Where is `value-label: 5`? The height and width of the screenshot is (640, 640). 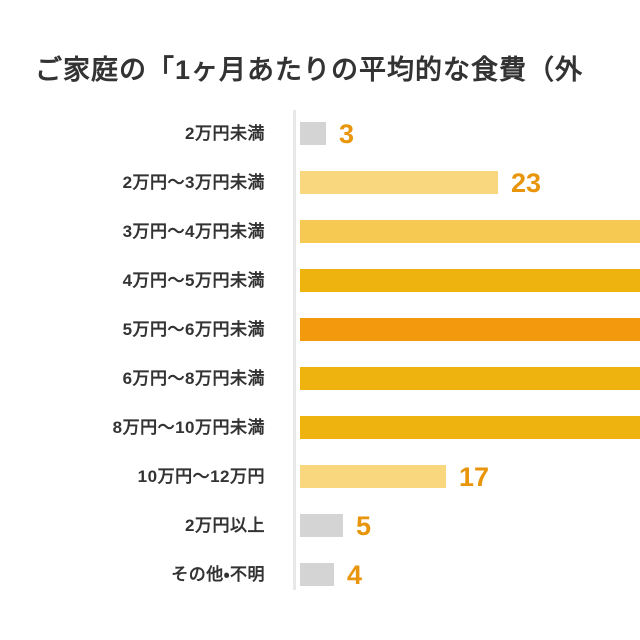
value-label: 5 is located at coordinates (364, 526).